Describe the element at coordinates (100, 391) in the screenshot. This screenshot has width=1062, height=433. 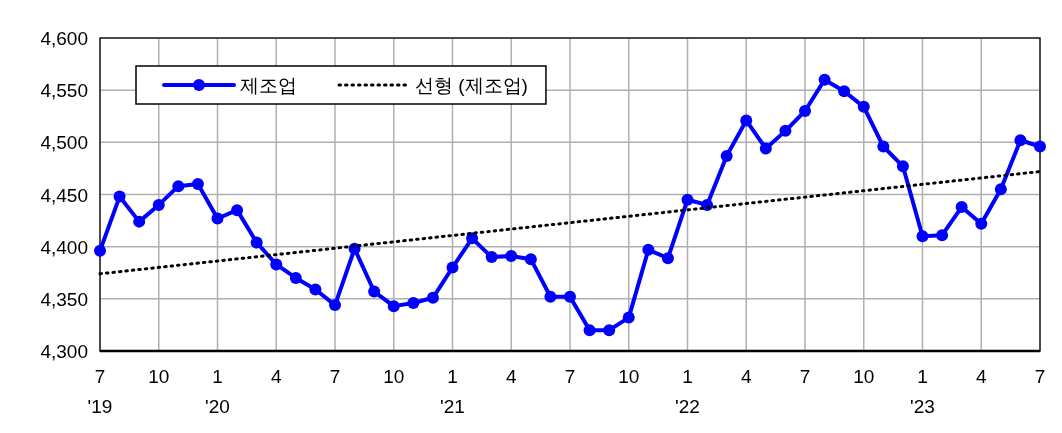
I see `x-tick-label: 7 '19` at that location.